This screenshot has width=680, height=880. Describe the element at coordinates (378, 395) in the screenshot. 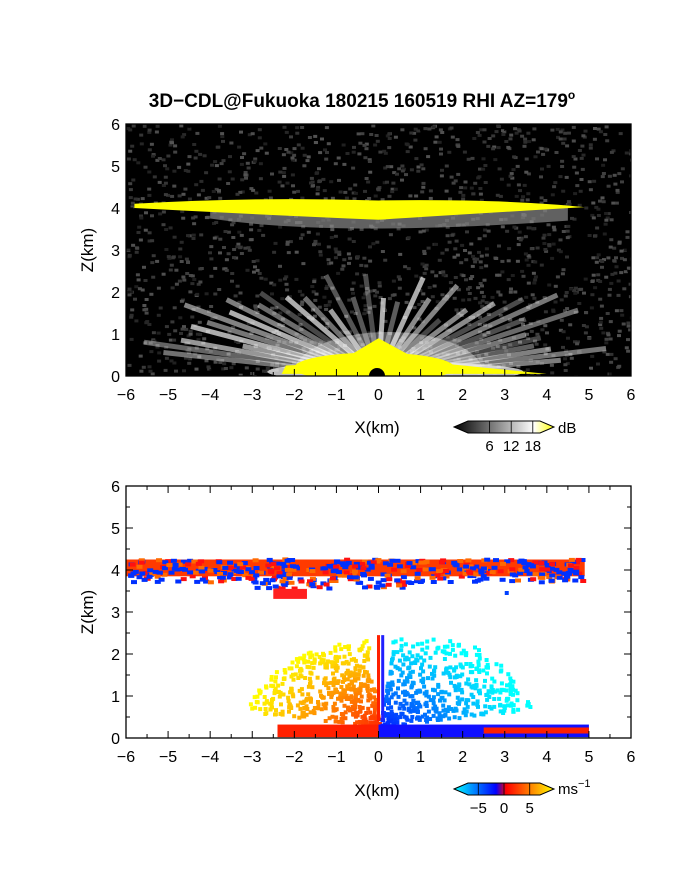

I see `x-tick-label: 0` at that location.